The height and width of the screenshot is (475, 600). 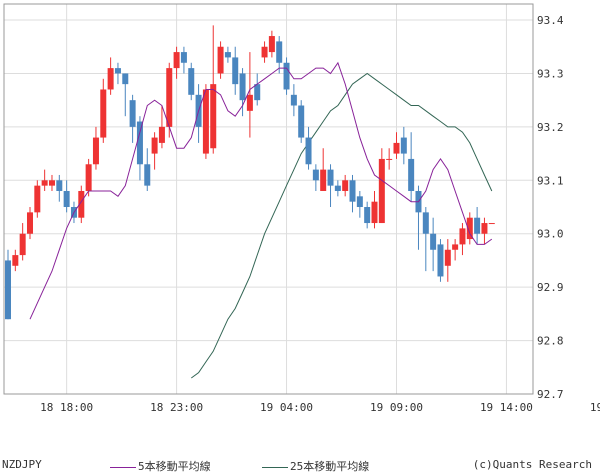 What do you see at coordinates (532, 464) in the screenshot?
I see `credit-label: (c)Quants Research` at bounding box center [532, 464].